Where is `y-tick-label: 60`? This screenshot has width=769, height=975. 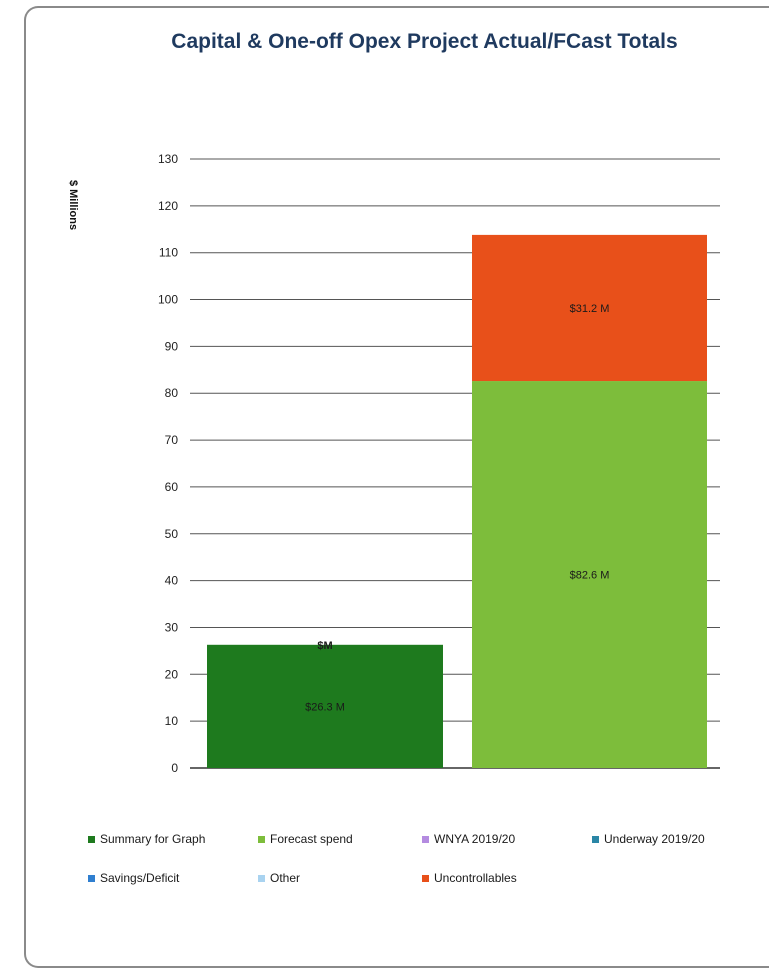
y-tick-label: 60 is located at coordinates (172, 487).